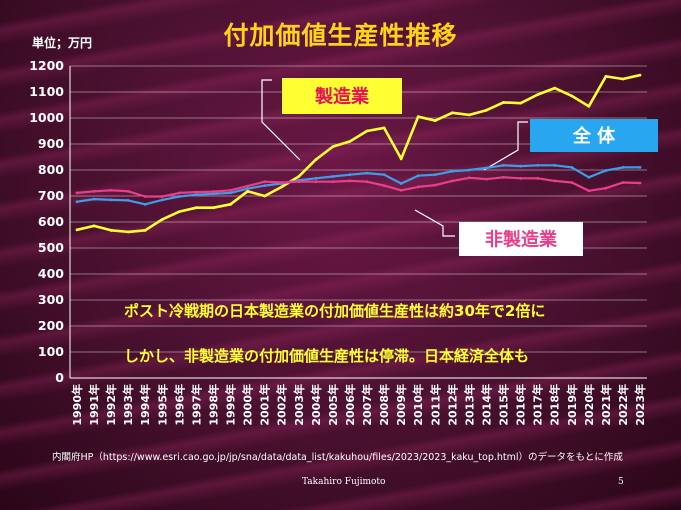 This screenshot has height=510, width=681. What do you see at coordinates (435, 405) in the screenshot?
I see `x-tick-label: 2011年` at bounding box center [435, 405].